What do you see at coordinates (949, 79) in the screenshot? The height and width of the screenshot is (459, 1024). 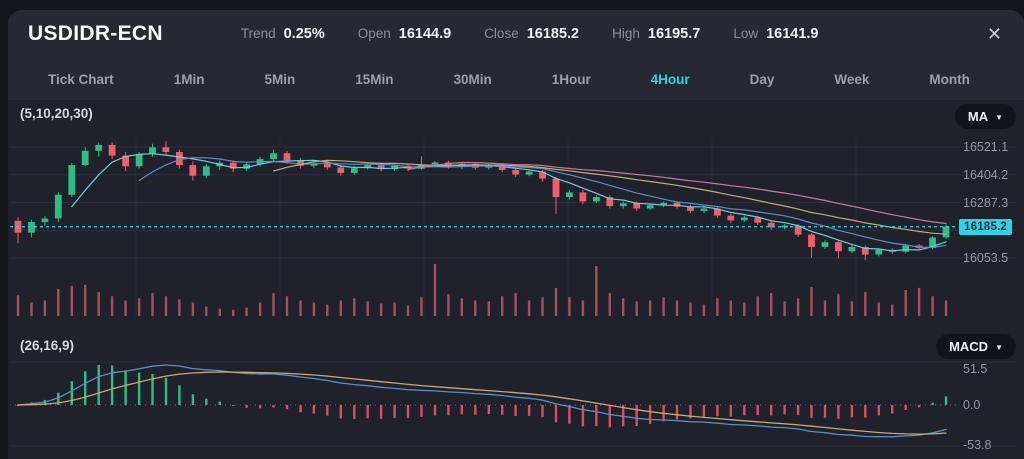 I see `tab-month: Month` at bounding box center [949, 79].